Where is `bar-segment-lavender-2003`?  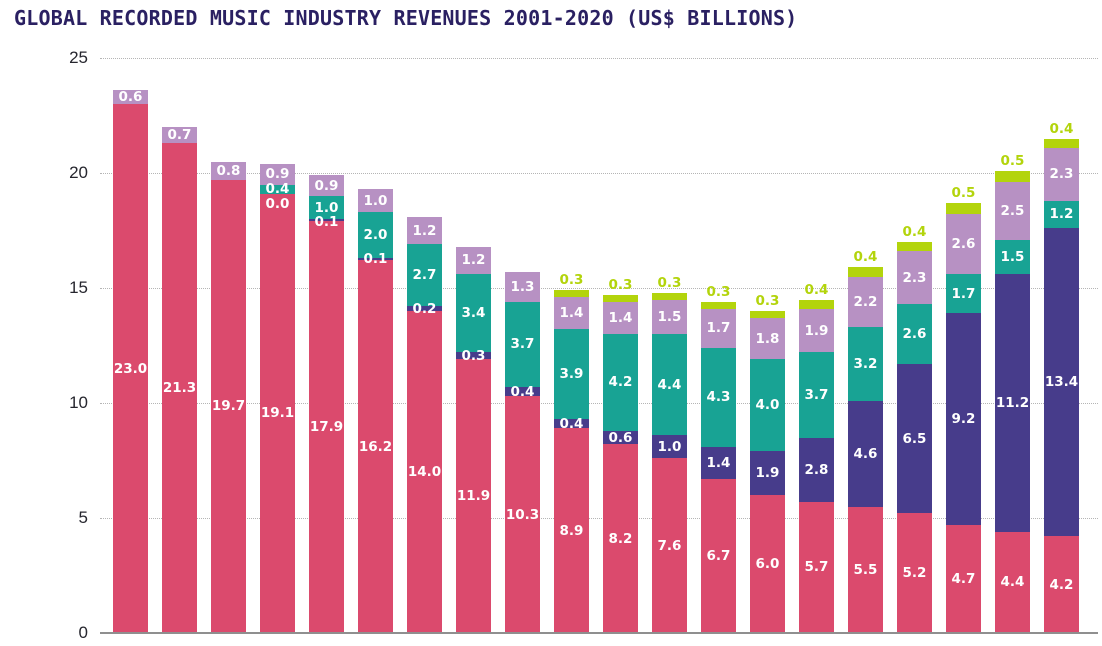
bar-segment-lavender-2003 is located at coordinates (228, 170).